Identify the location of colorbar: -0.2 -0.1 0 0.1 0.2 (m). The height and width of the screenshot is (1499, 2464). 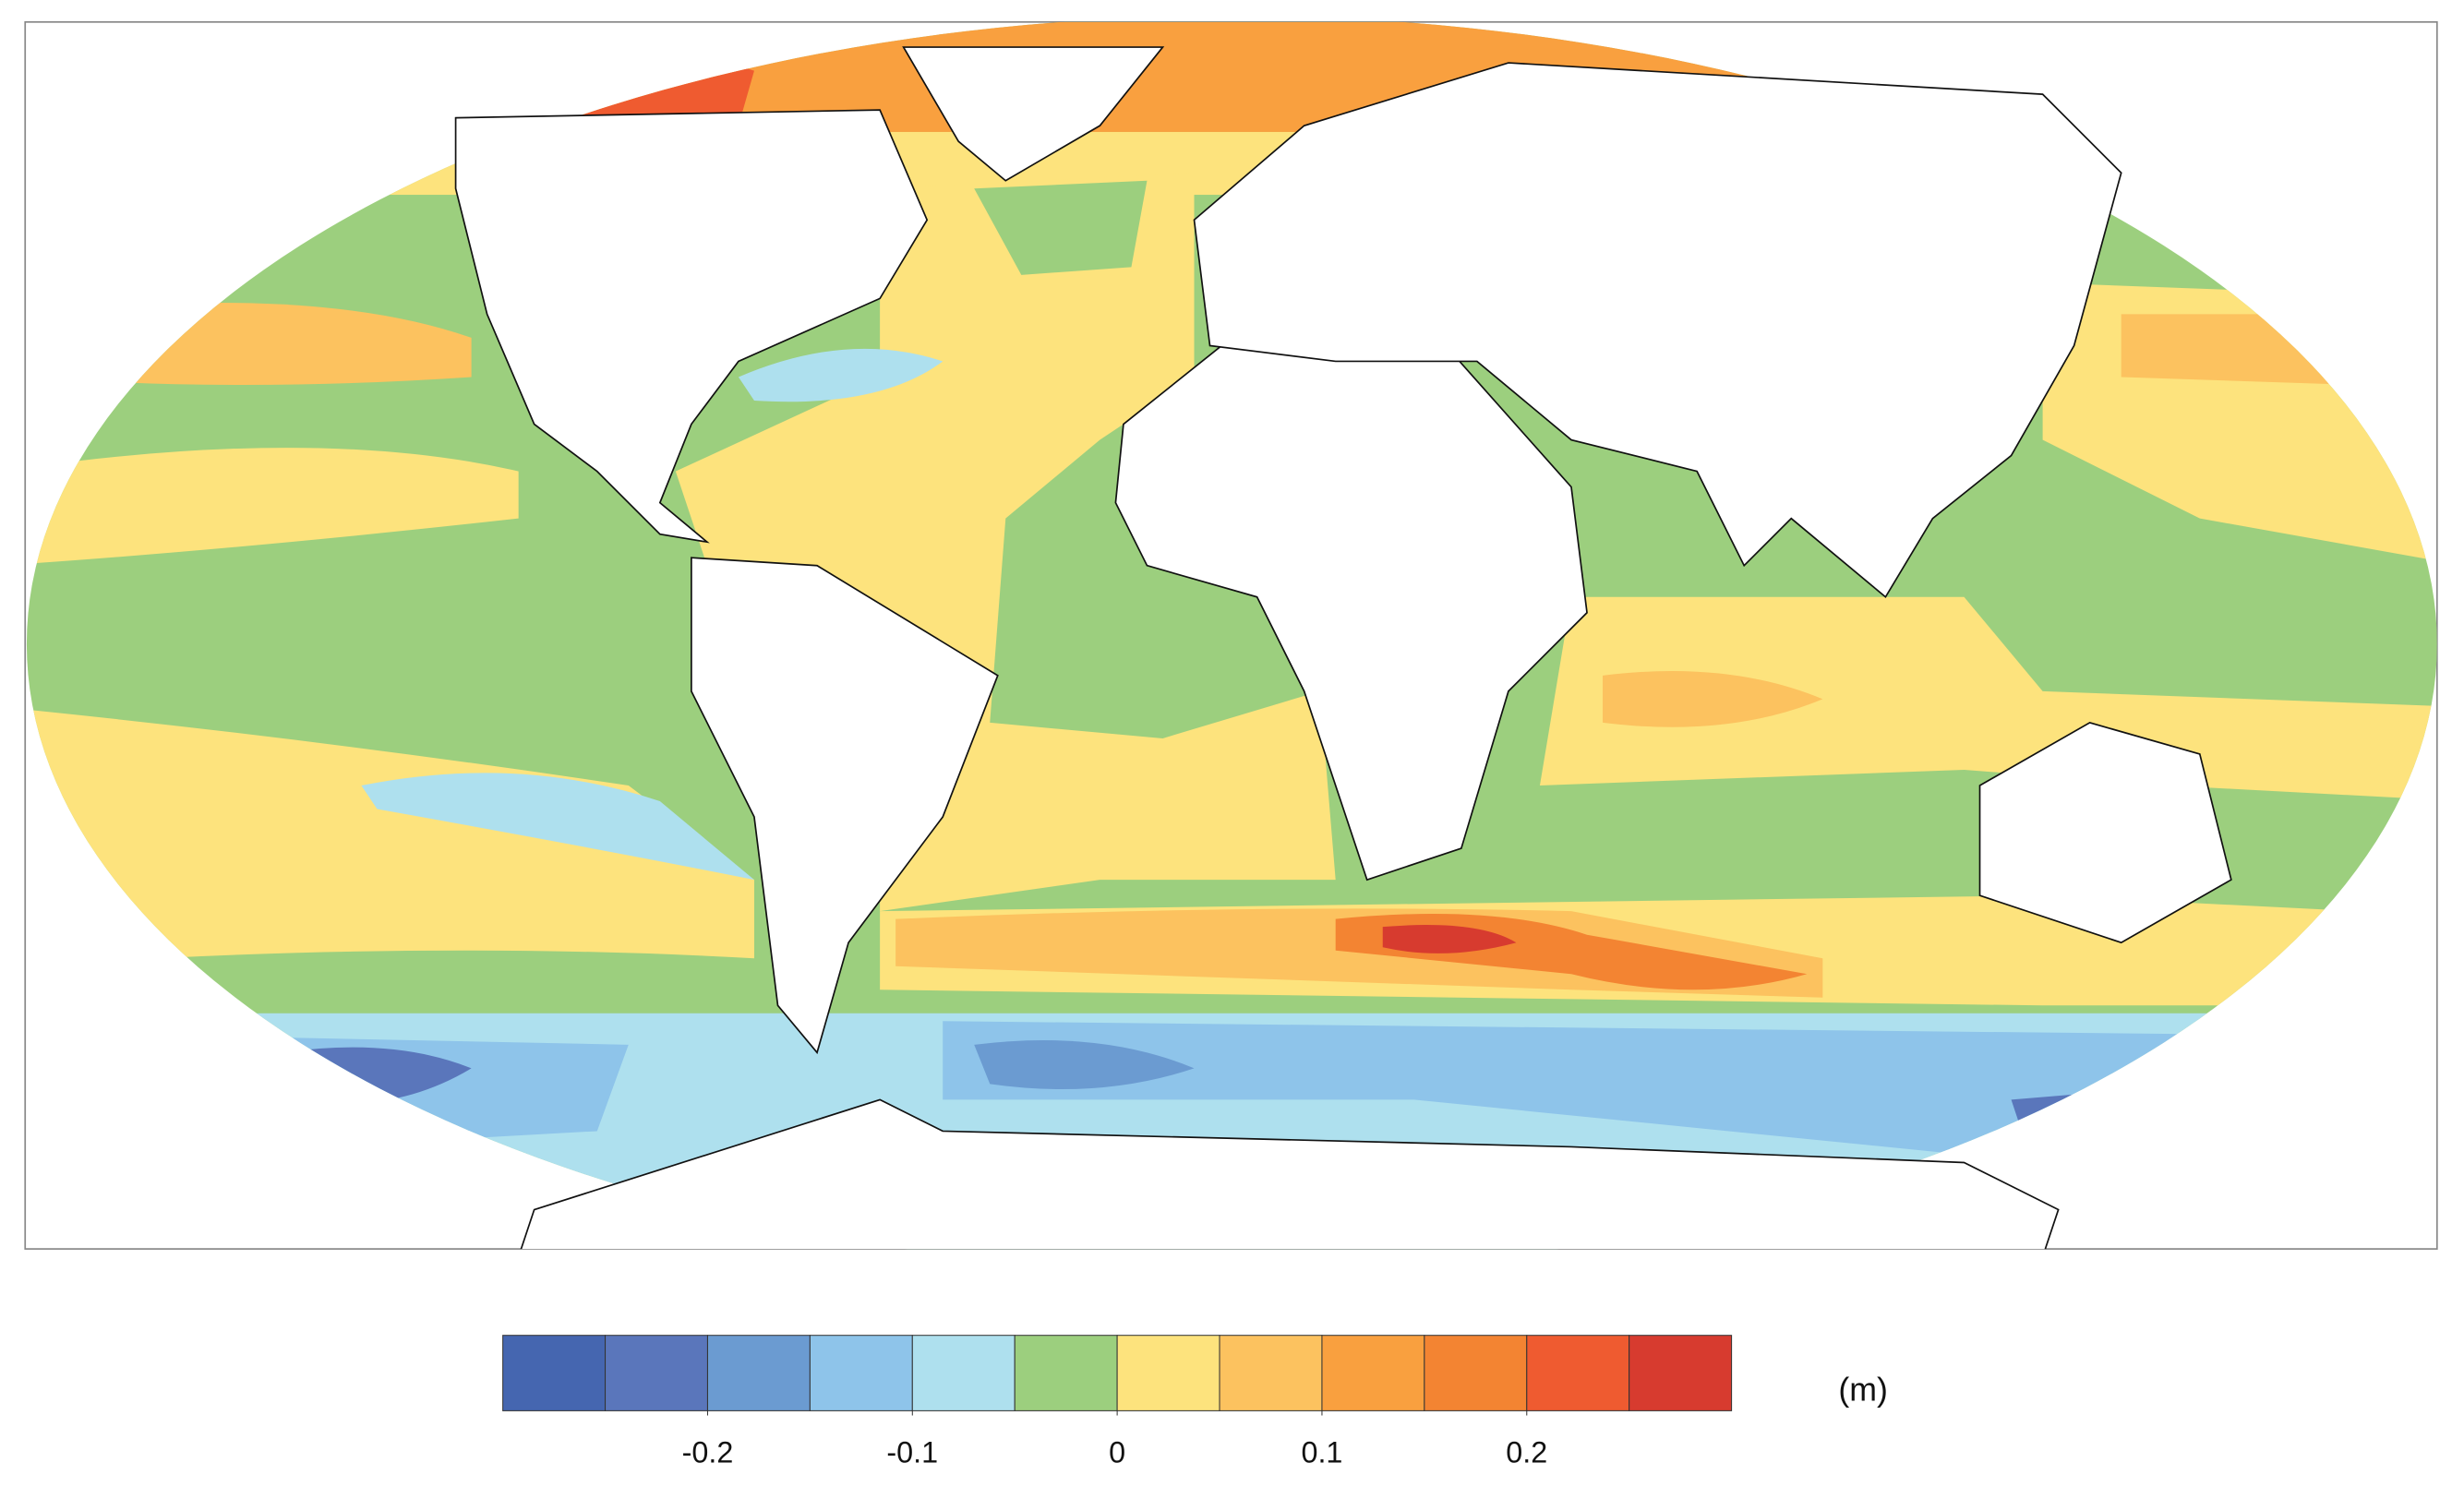
(1195, 1402).